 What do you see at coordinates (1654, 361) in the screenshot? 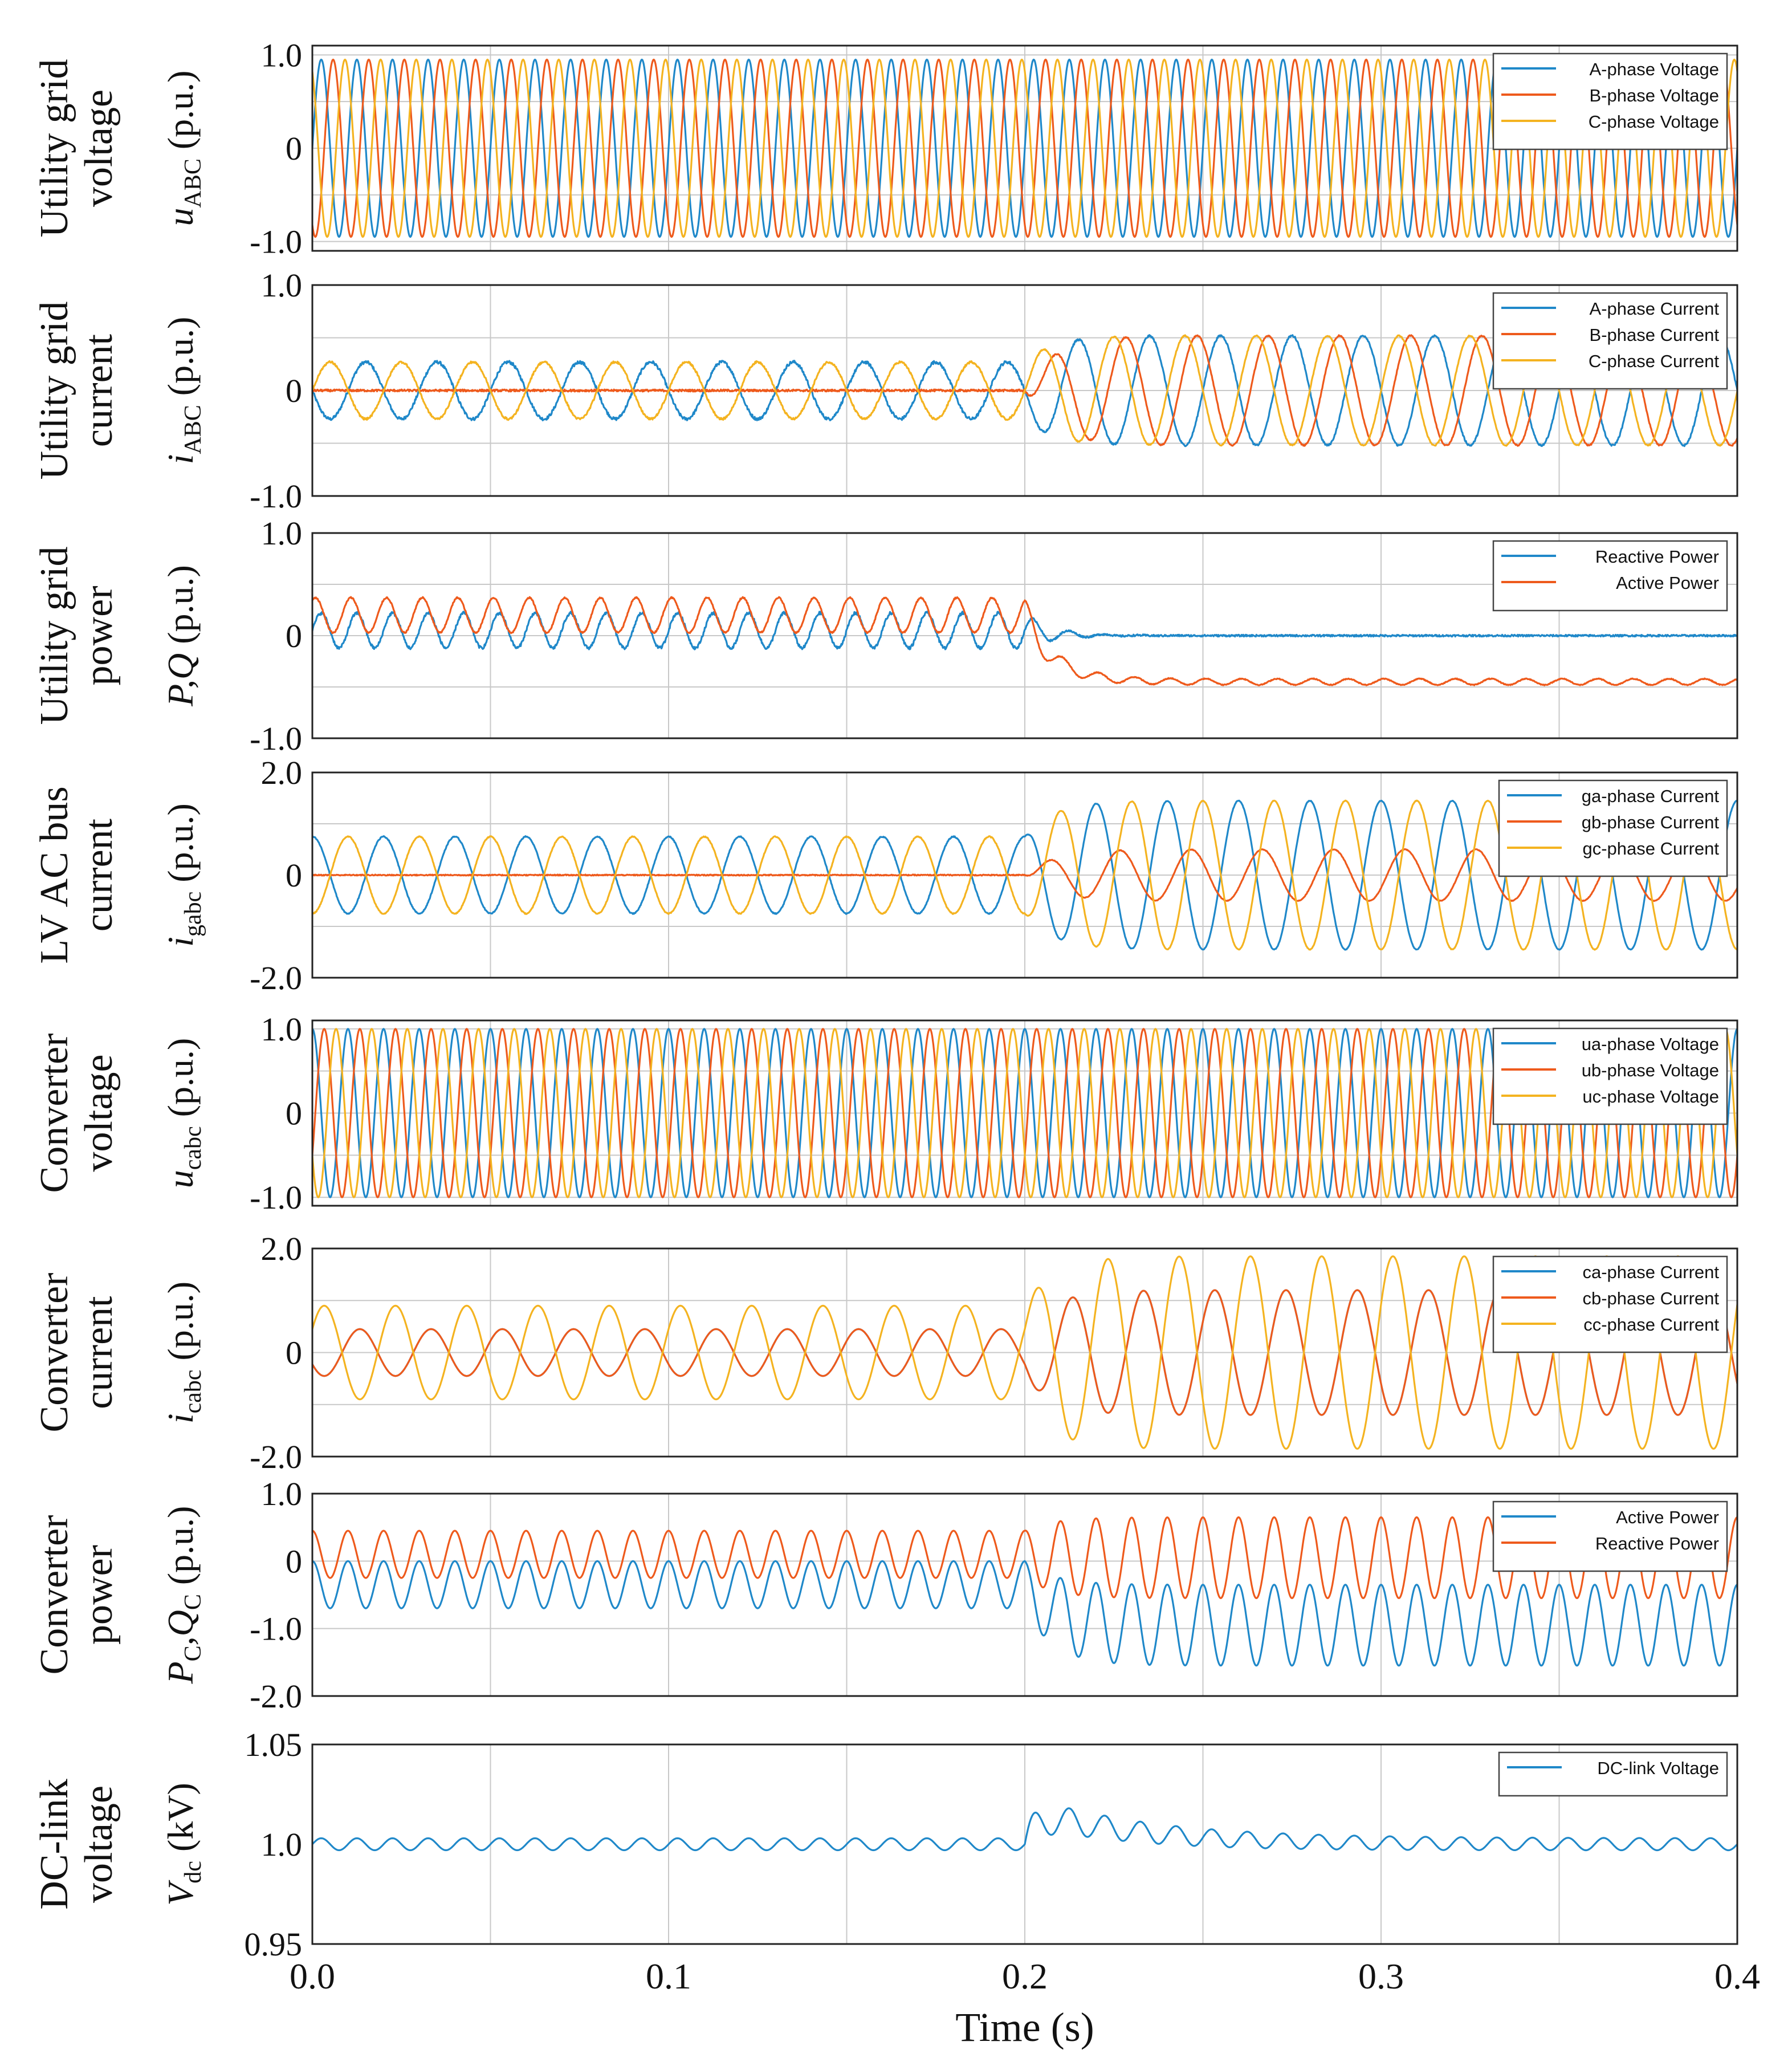
I see `legend-entry: C-phase Current` at bounding box center [1654, 361].